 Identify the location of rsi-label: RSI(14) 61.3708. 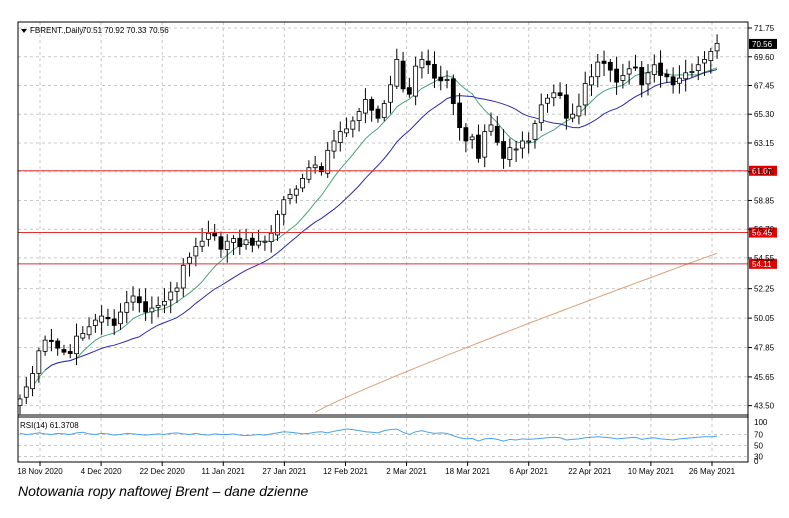
(49, 425).